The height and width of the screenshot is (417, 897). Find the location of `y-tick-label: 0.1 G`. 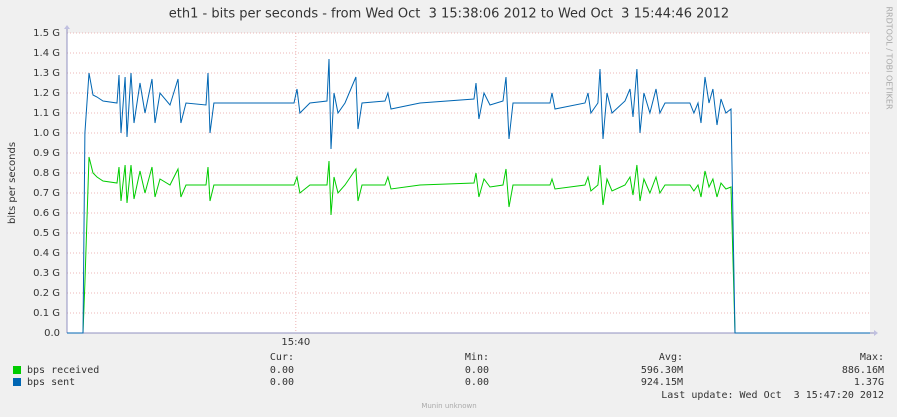

y-tick-label: 0.1 G is located at coordinates (46, 313).